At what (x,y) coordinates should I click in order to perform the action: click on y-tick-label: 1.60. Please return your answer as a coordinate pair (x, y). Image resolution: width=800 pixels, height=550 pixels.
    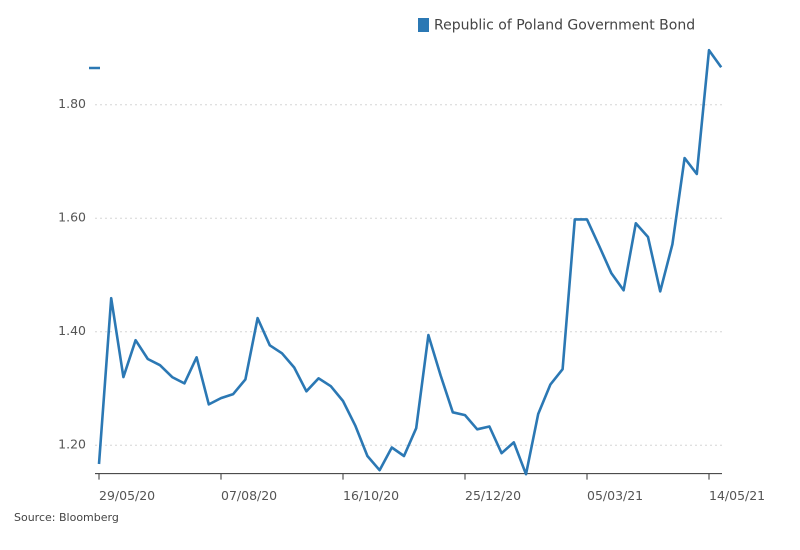
    Looking at the image, I should click on (72, 217).